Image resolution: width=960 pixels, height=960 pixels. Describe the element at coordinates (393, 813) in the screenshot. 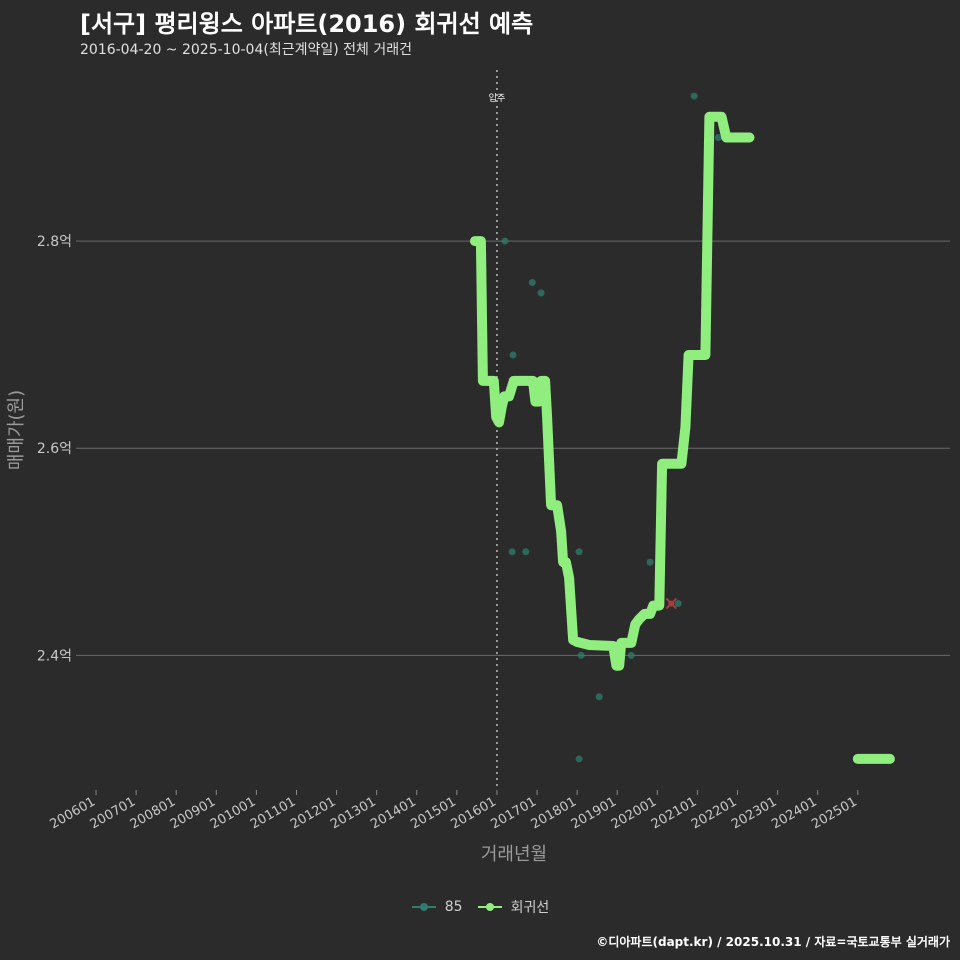

I see `x-tick-label: 201401` at that location.